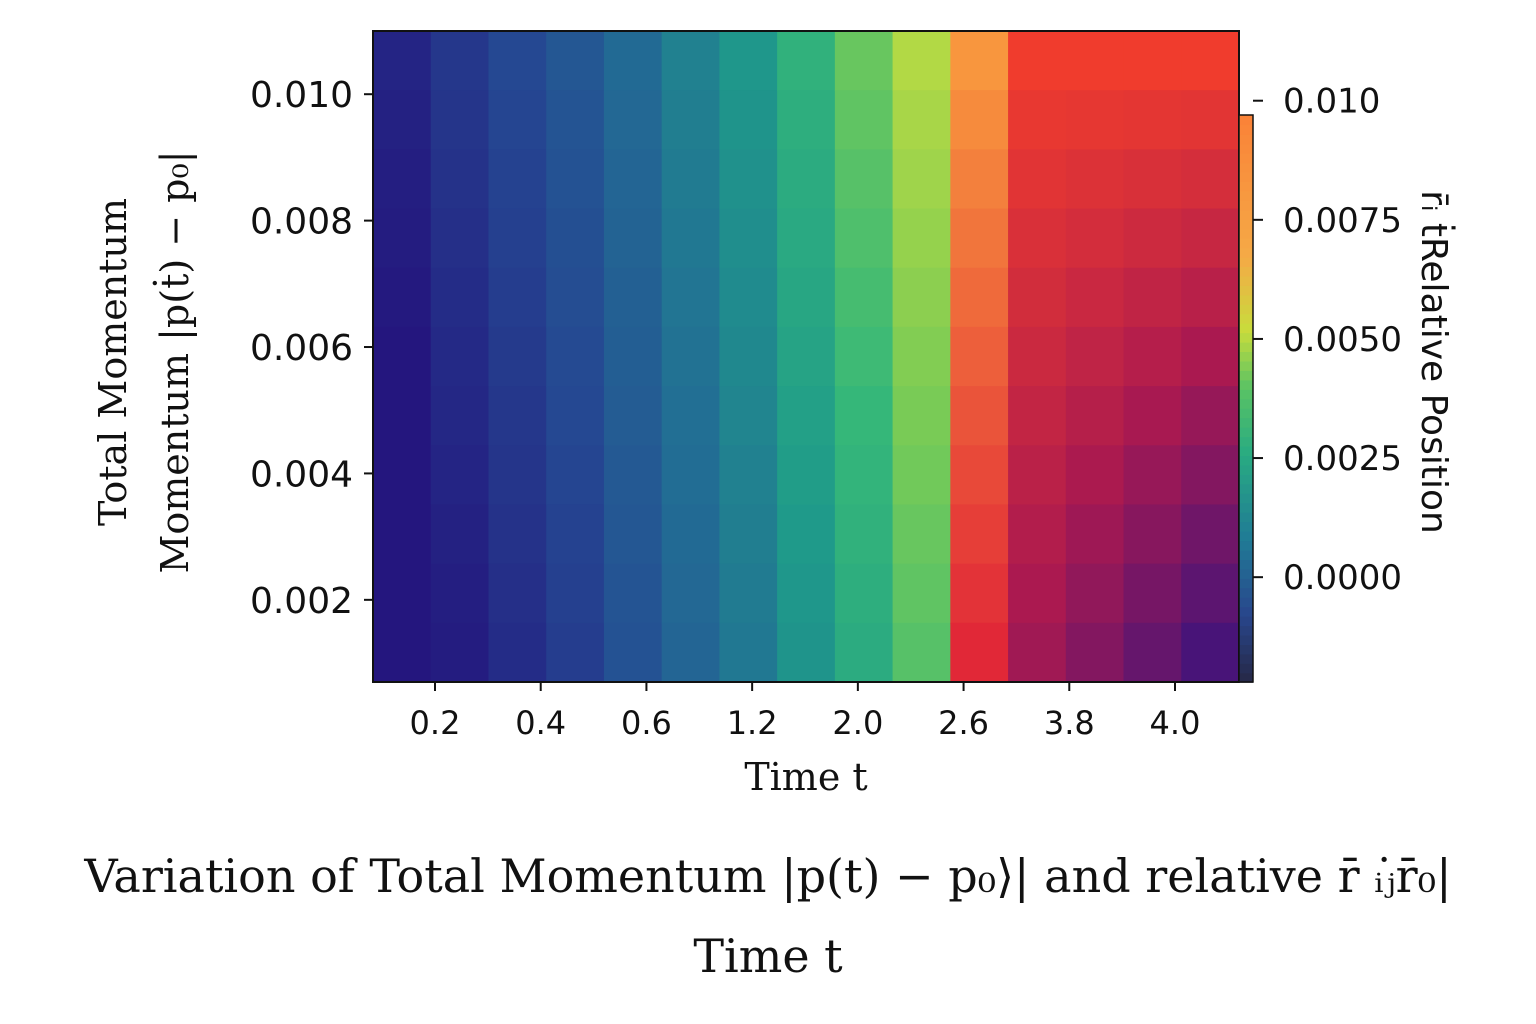 This screenshot has width=1536, height=1024. Describe the element at coordinates (1434, 362) in the screenshot. I see `colorbar-title: r̄ᵢ ṫRelative Position` at that location.